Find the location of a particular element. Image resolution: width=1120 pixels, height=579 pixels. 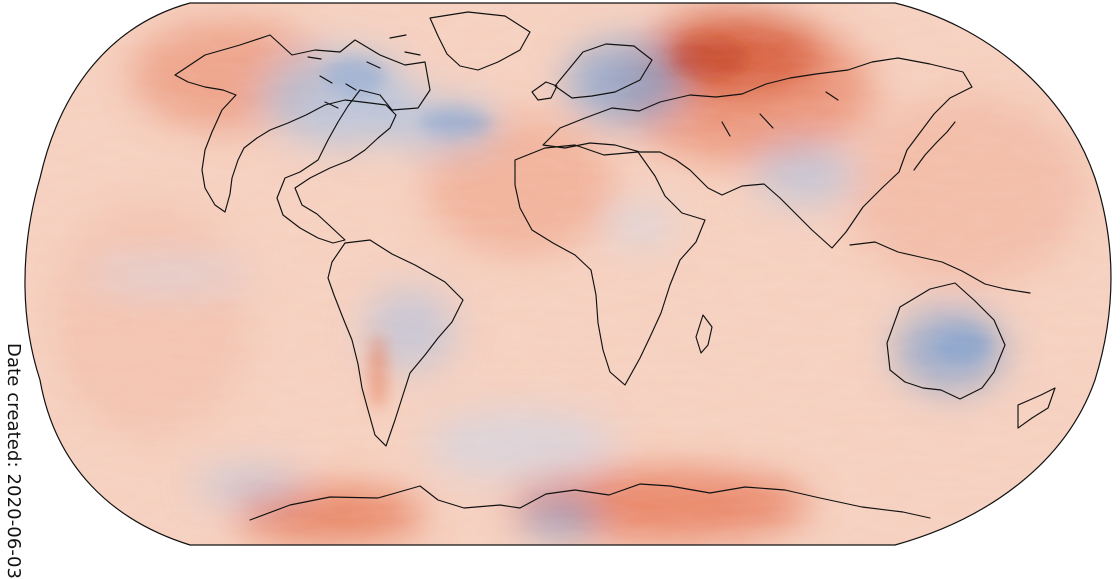

greenland-coastline is located at coordinates (480, 41).